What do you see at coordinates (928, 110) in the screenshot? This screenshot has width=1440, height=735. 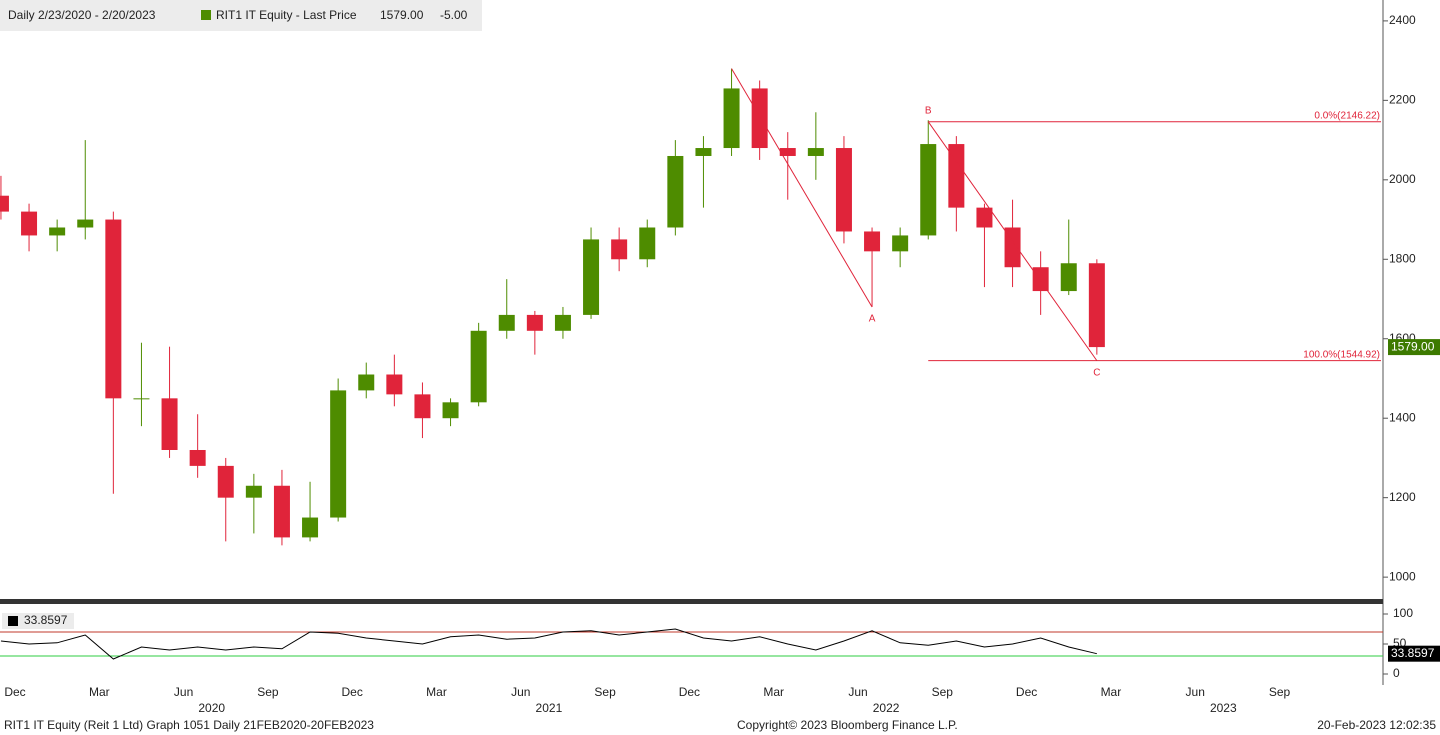 I see `wave-label: B` at bounding box center [928, 110].